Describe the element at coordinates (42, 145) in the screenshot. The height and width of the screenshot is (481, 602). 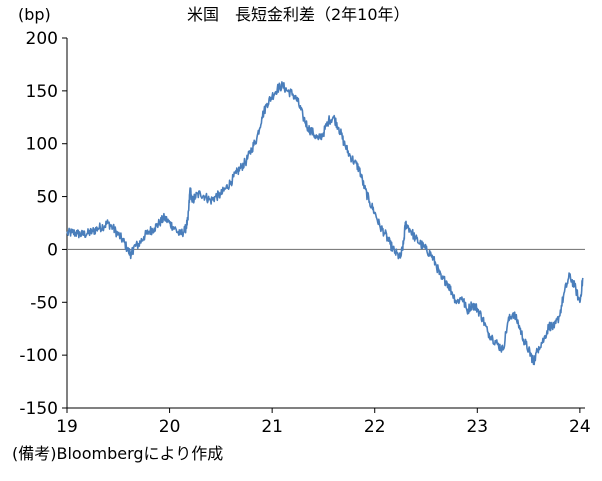
I see `y-tick-label: 100` at that location.